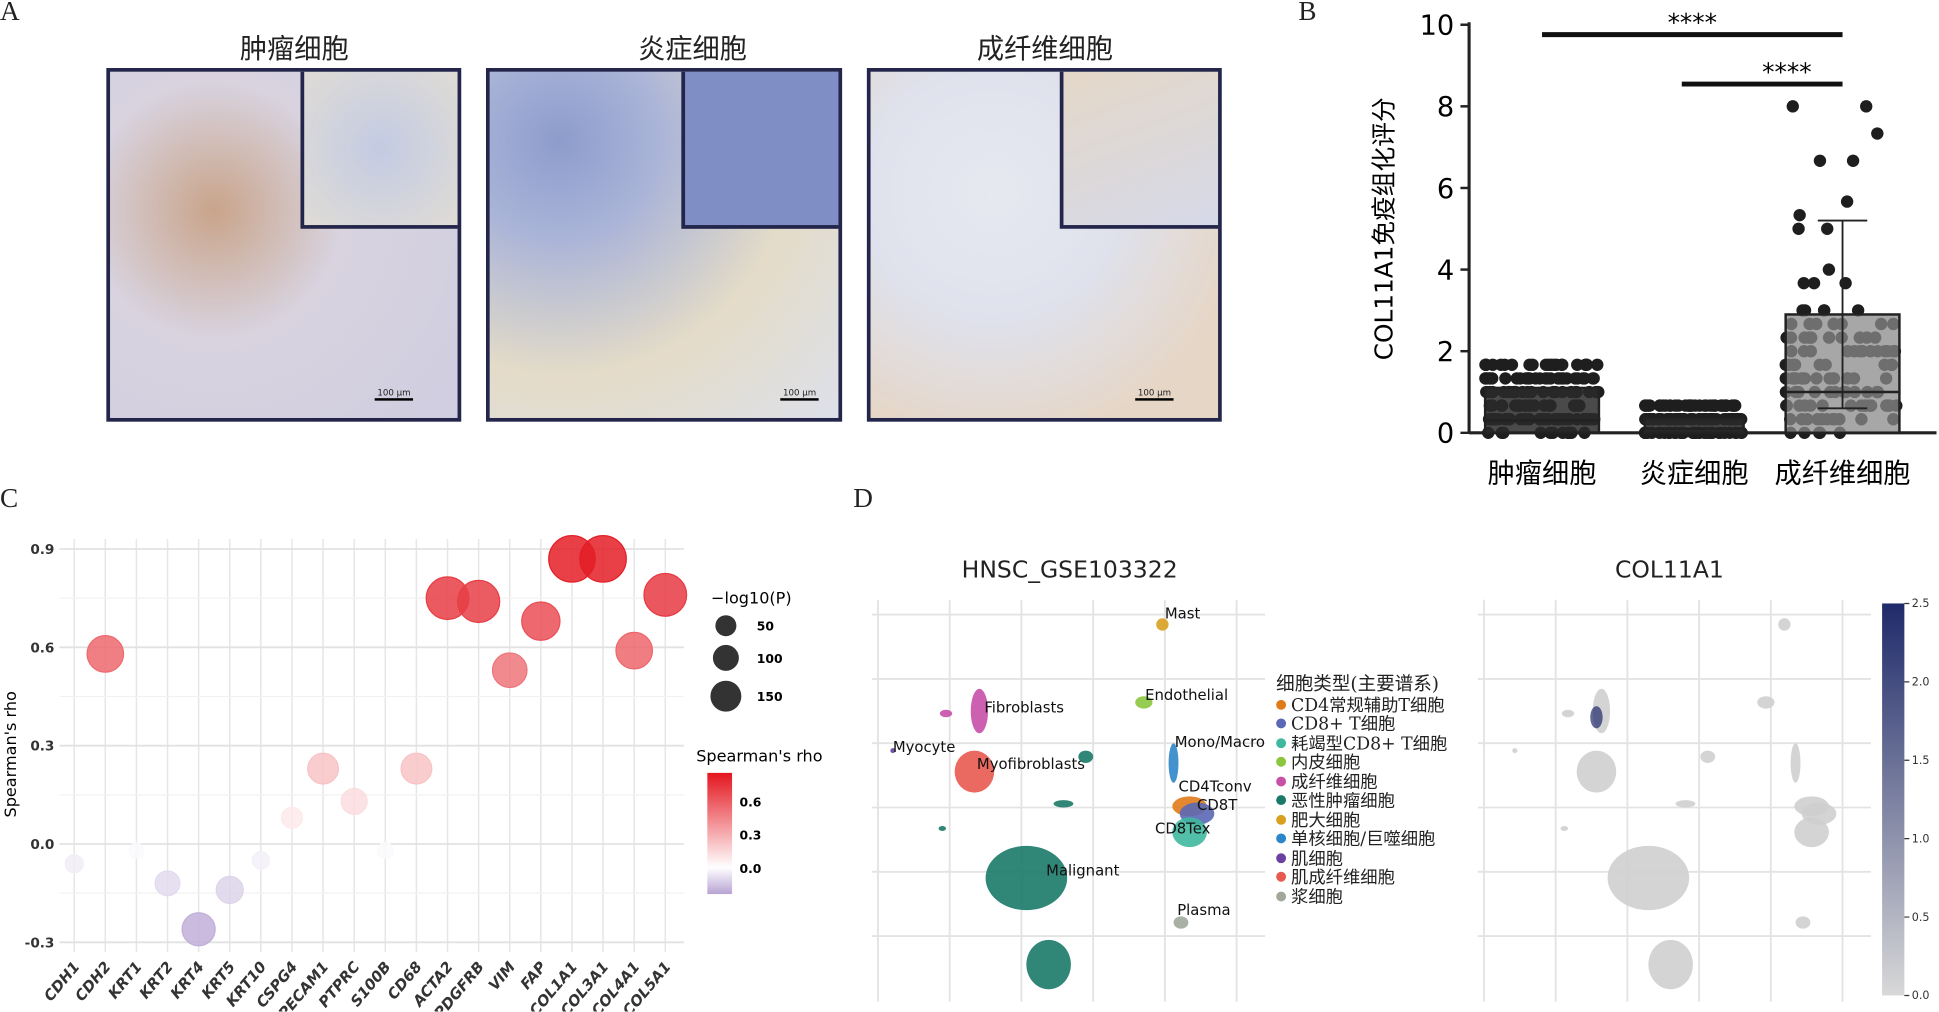 The height and width of the screenshot is (1012, 1939). Describe the element at coordinates (1358, 683) in the screenshot. I see `legend-title: 细胞类型(主要谱系)` at that location.